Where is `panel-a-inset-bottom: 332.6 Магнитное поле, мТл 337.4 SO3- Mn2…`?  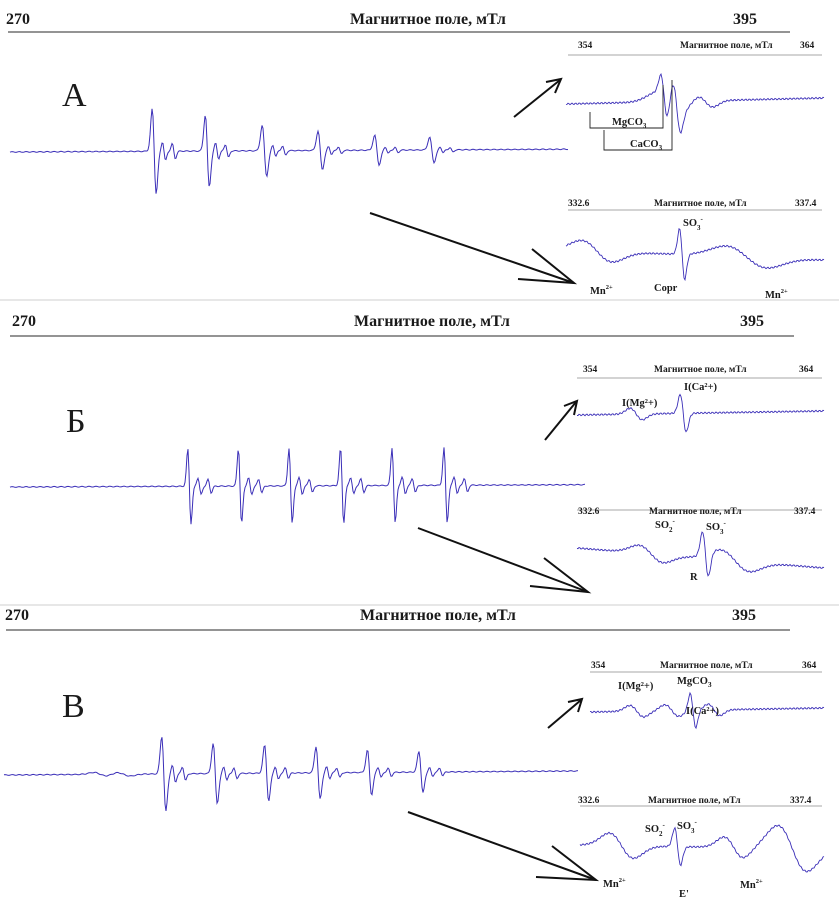 panel-a-inset-bottom: 332.6 Магнитное поле, мТл 337.4 SO3- Mn2… is located at coordinates (695, 250).